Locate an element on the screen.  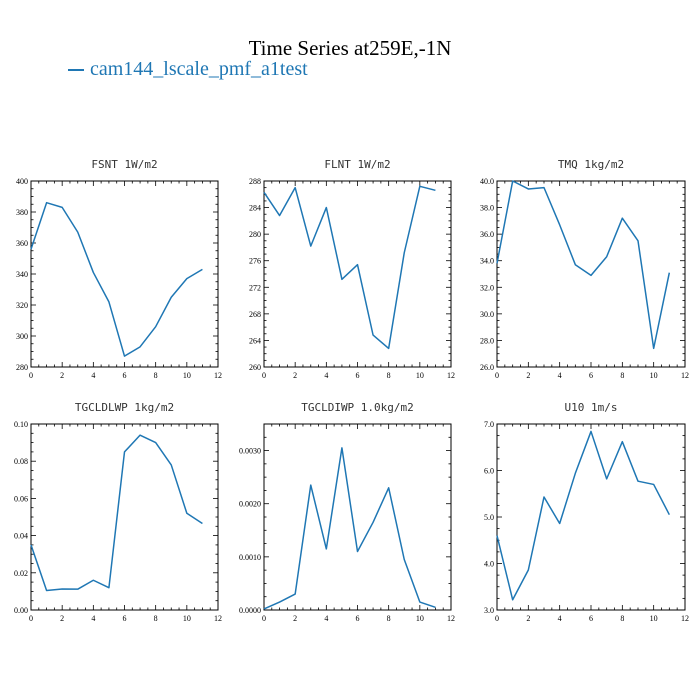
y-tick-label: 28.0 is located at coordinates (487, 340).